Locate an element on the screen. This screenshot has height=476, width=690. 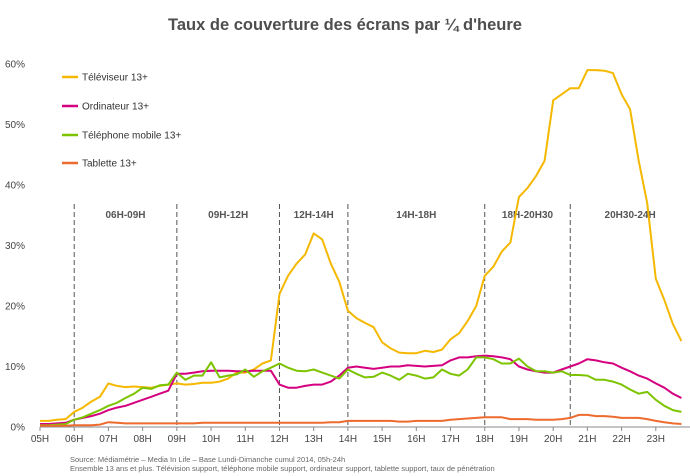
x-tick-label: 17H is located at coordinates (450, 439).